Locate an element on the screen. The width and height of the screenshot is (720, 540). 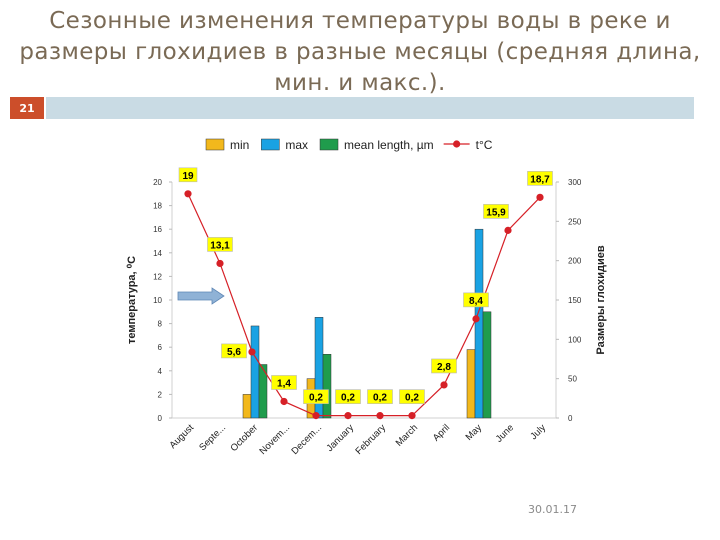
x-tick-label: June is located at coordinates (505, 433).